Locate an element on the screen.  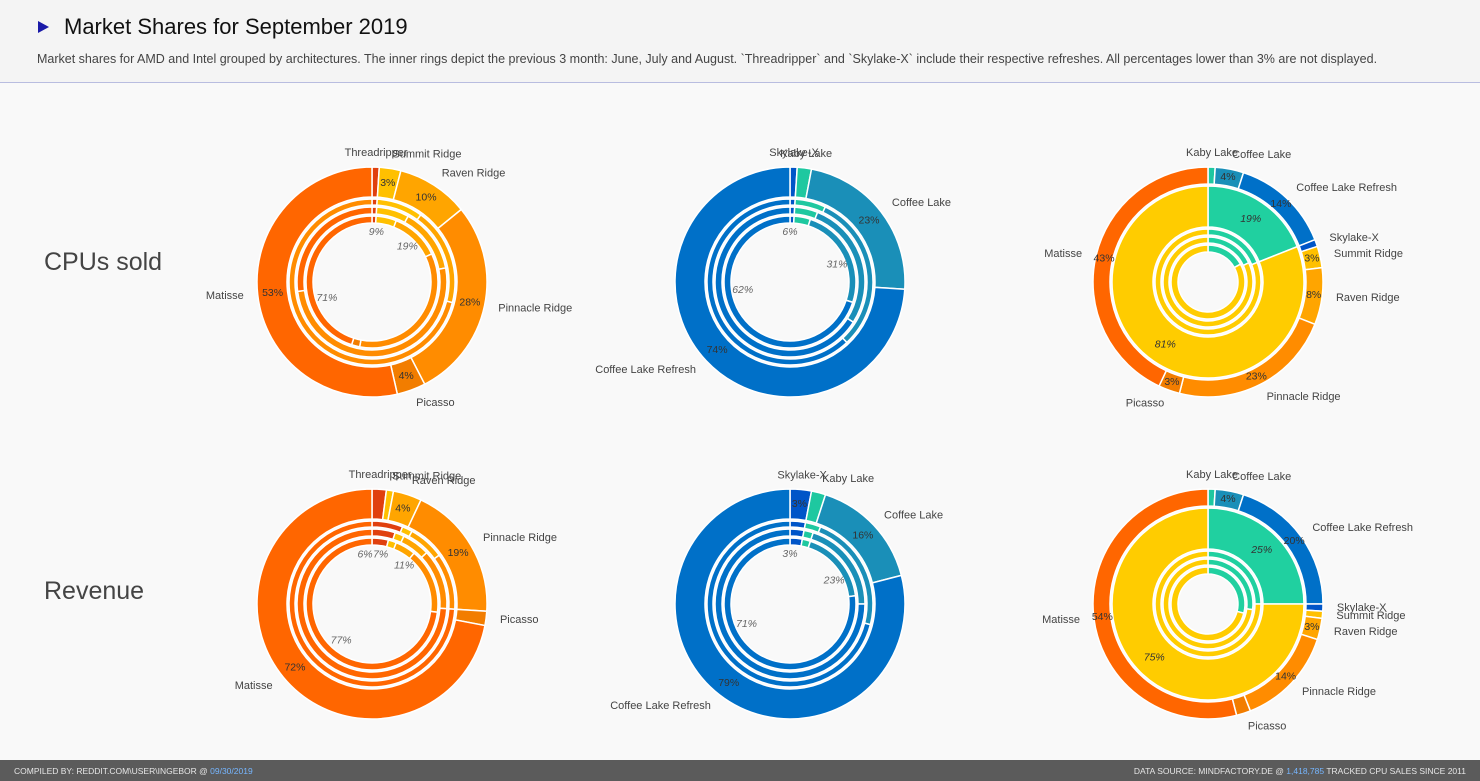
combined_cpus-middle-label: 19% is located at coordinates (1250, 219).